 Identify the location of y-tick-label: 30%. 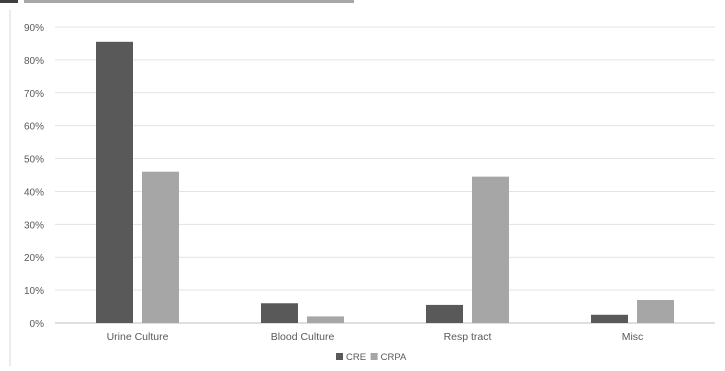
(34, 225).